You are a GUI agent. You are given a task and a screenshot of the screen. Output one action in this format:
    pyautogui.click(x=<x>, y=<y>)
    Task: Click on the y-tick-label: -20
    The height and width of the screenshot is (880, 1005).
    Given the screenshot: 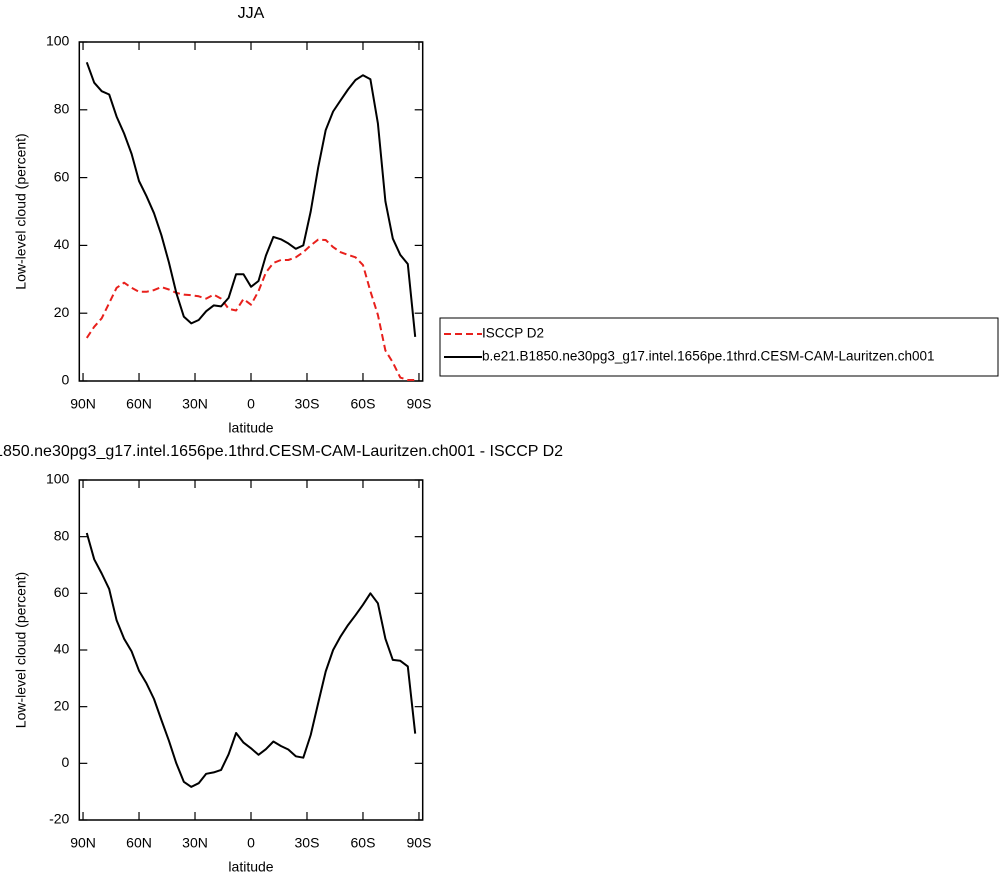 What is the action you would take?
    pyautogui.click(x=59, y=819)
    